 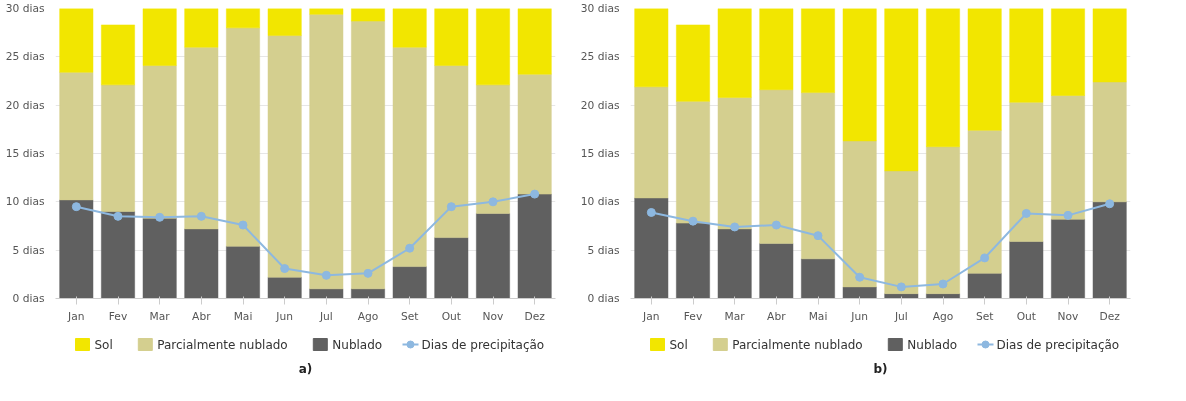 I want to click on text: b), so click(x=880, y=368).